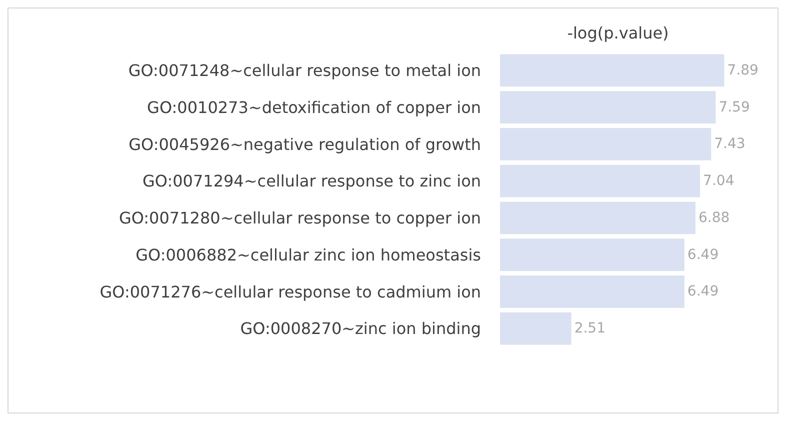  Describe the element at coordinates (299, 218) in the screenshot. I see `y-tick-label: GO:0071280~cellular response to copper ion` at that location.